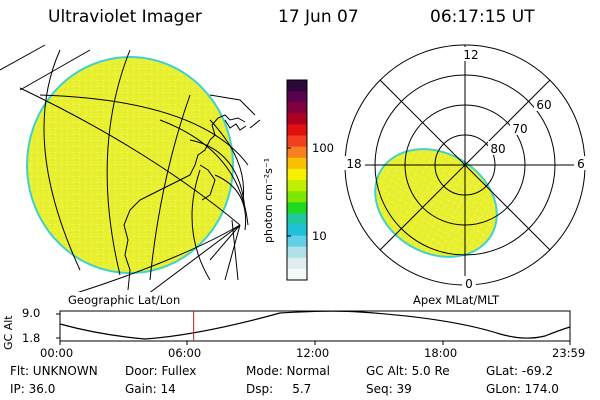 The width and height of the screenshot is (600, 400). I want to click on altitude-xtick-2: 12:00, so click(313, 353).